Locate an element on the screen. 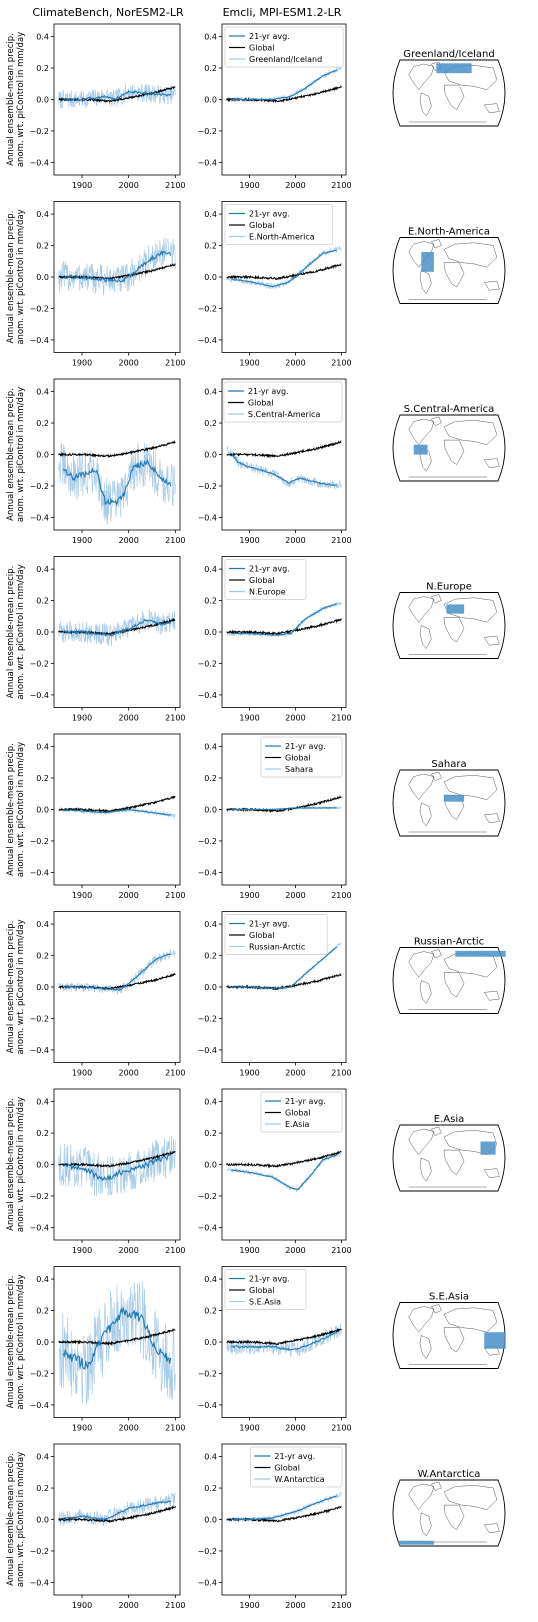 The image size is (538, 1622). region-highlight is located at coordinates (416, 1542).